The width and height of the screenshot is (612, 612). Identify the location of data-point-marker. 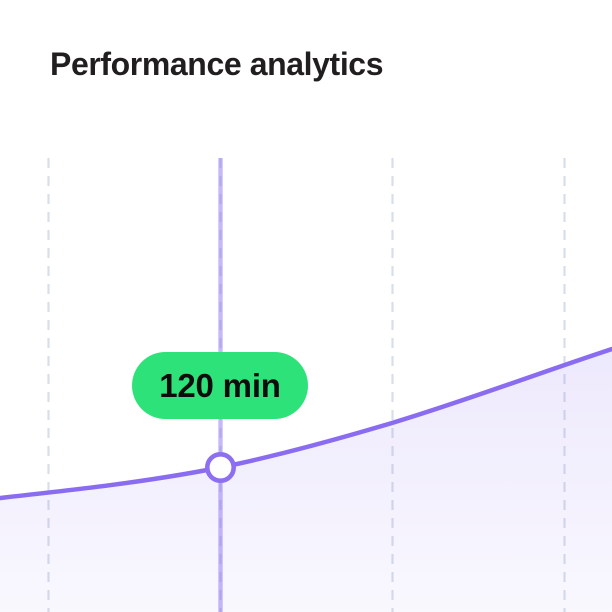
(221, 467).